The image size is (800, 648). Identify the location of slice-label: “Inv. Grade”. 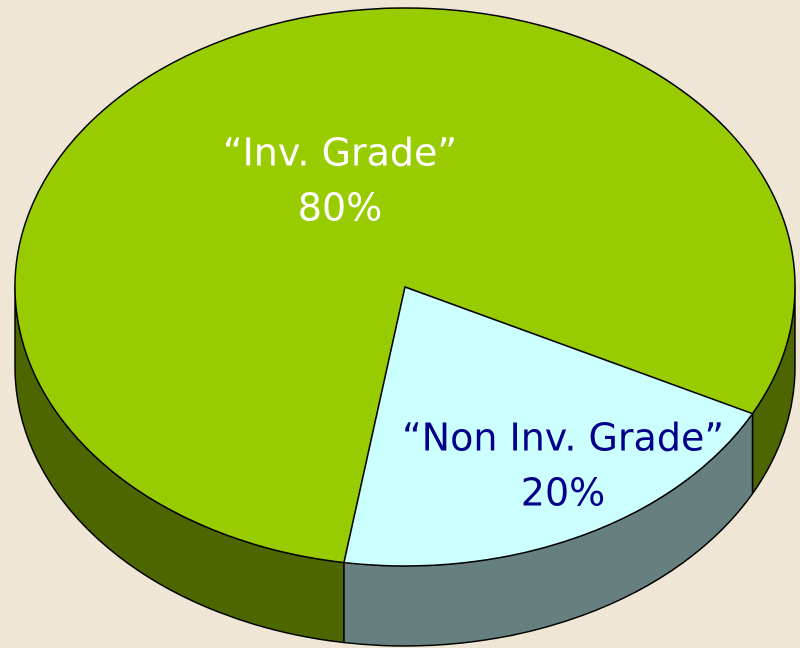
(340, 153).